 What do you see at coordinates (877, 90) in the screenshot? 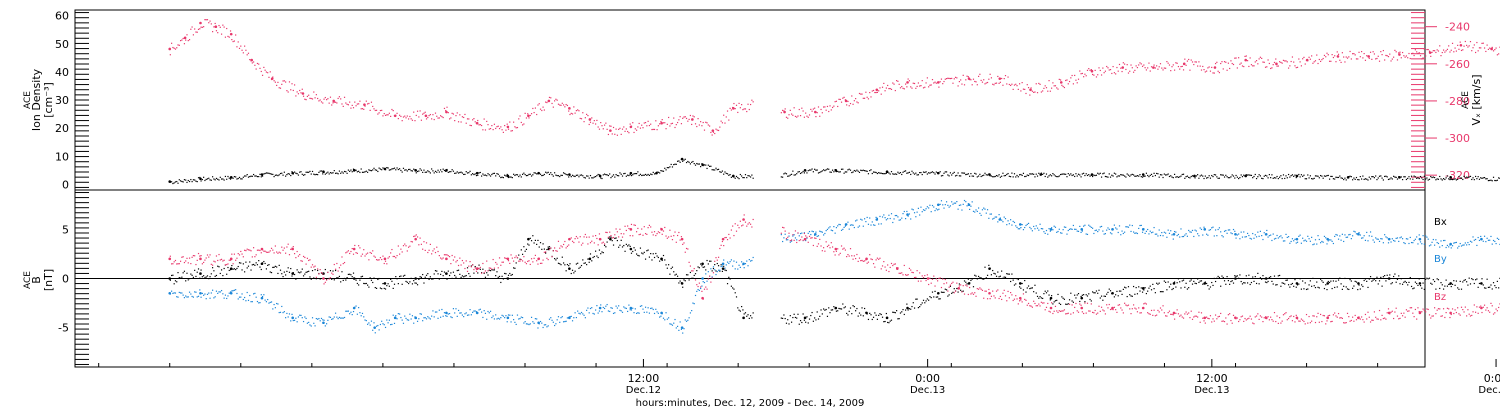
I see `vx-point` at bounding box center [877, 90].